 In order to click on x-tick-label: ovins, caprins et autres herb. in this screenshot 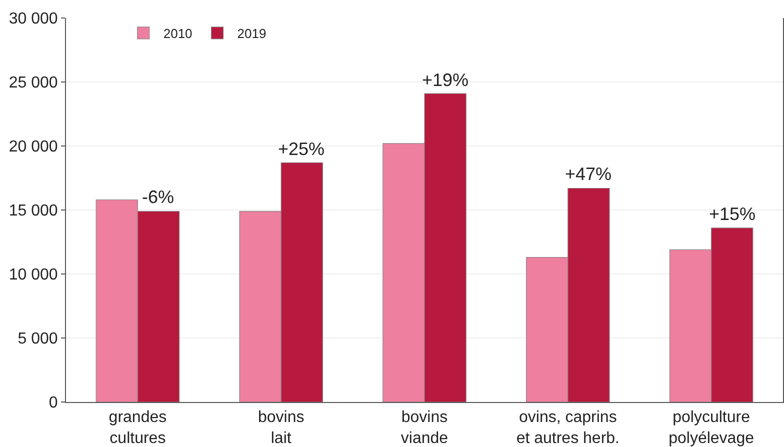, I will do `click(568, 428)`.